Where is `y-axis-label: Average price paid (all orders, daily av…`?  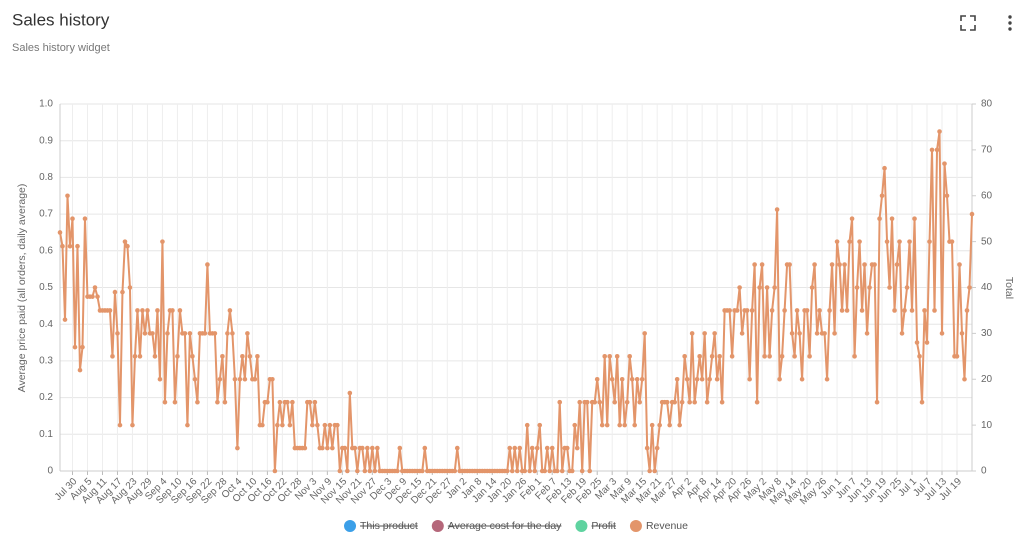
y-axis-label: Average price paid (all orders, daily av… is located at coordinates (22, 288).